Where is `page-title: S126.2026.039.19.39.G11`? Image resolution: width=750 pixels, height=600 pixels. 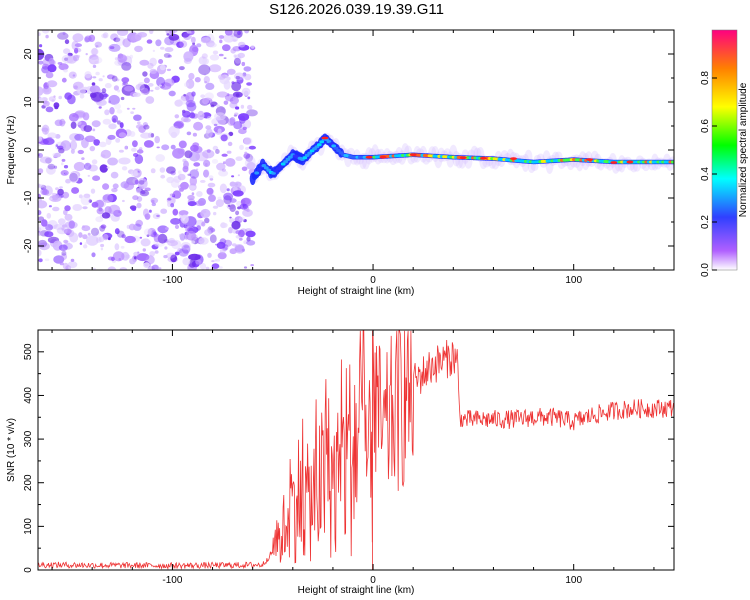 page-title: S126.2026.039.19.39.G11 is located at coordinates (356, 9).